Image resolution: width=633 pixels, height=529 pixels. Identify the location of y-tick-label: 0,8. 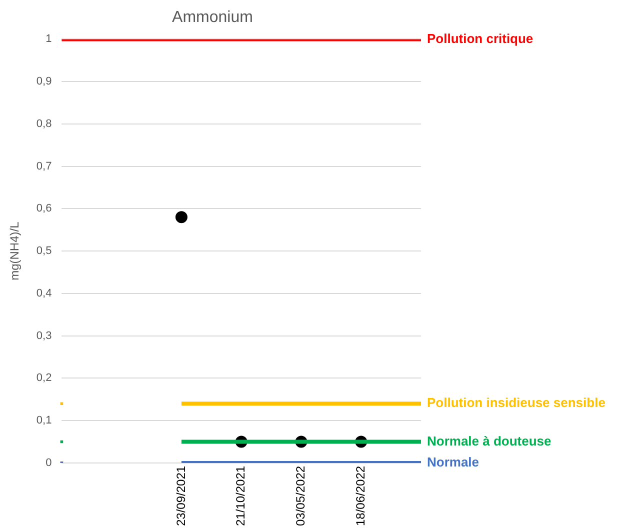
(44, 124).